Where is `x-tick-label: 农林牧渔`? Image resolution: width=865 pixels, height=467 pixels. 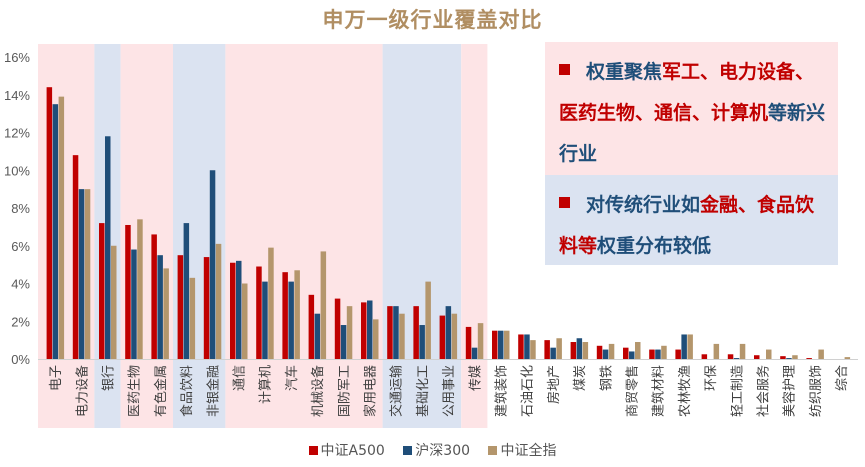 x-tick-label: 农林牧渔 is located at coordinates (685, 391).